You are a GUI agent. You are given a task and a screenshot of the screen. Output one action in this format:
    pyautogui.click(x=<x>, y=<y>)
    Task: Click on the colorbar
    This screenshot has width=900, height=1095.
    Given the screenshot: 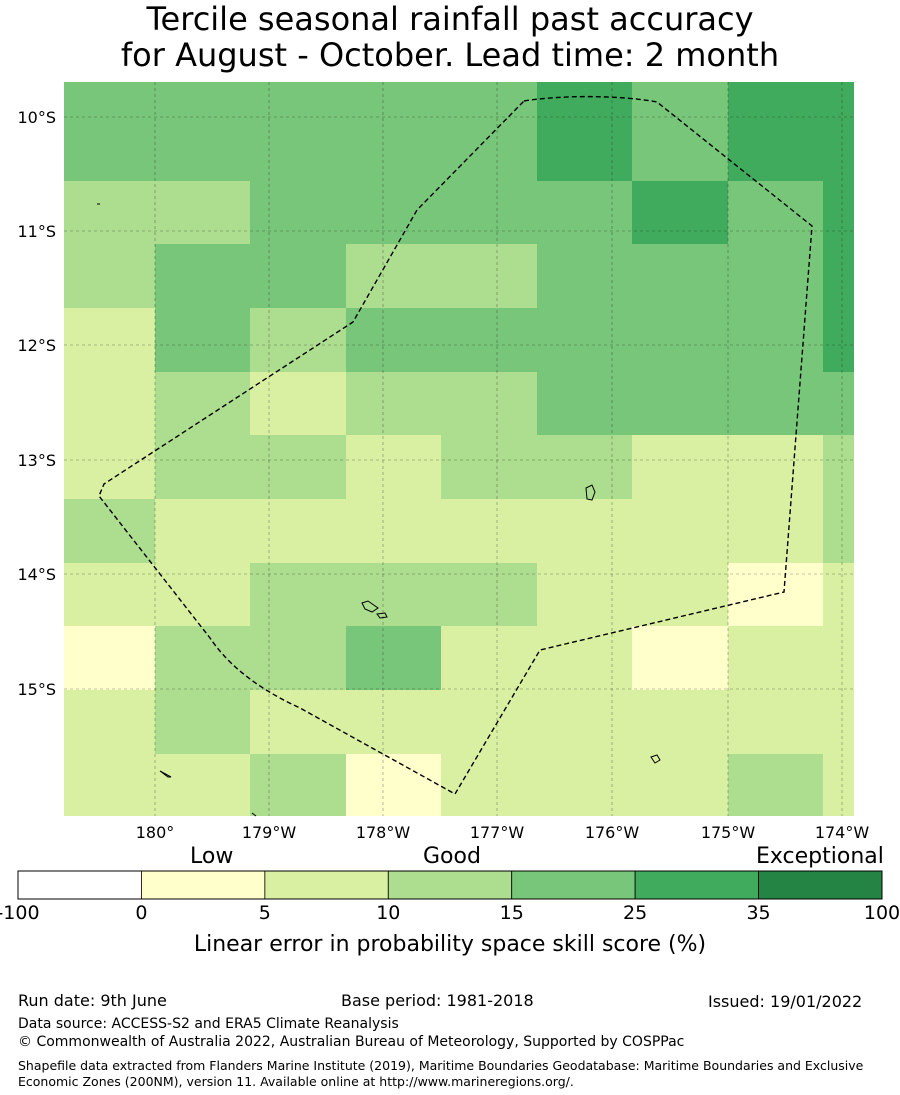 What is the action you would take?
    pyautogui.click(x=450, y=885)
    